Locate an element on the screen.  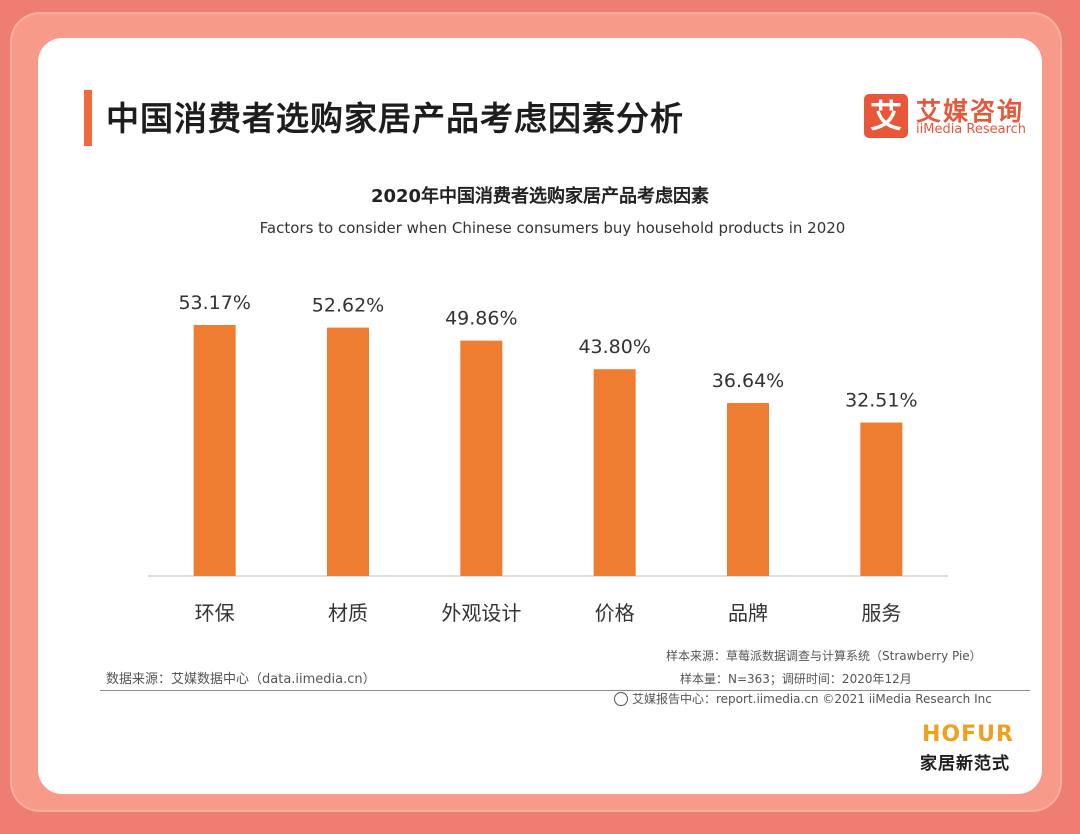
data-label-5: 32.51% is located at coordinates (881, 401).